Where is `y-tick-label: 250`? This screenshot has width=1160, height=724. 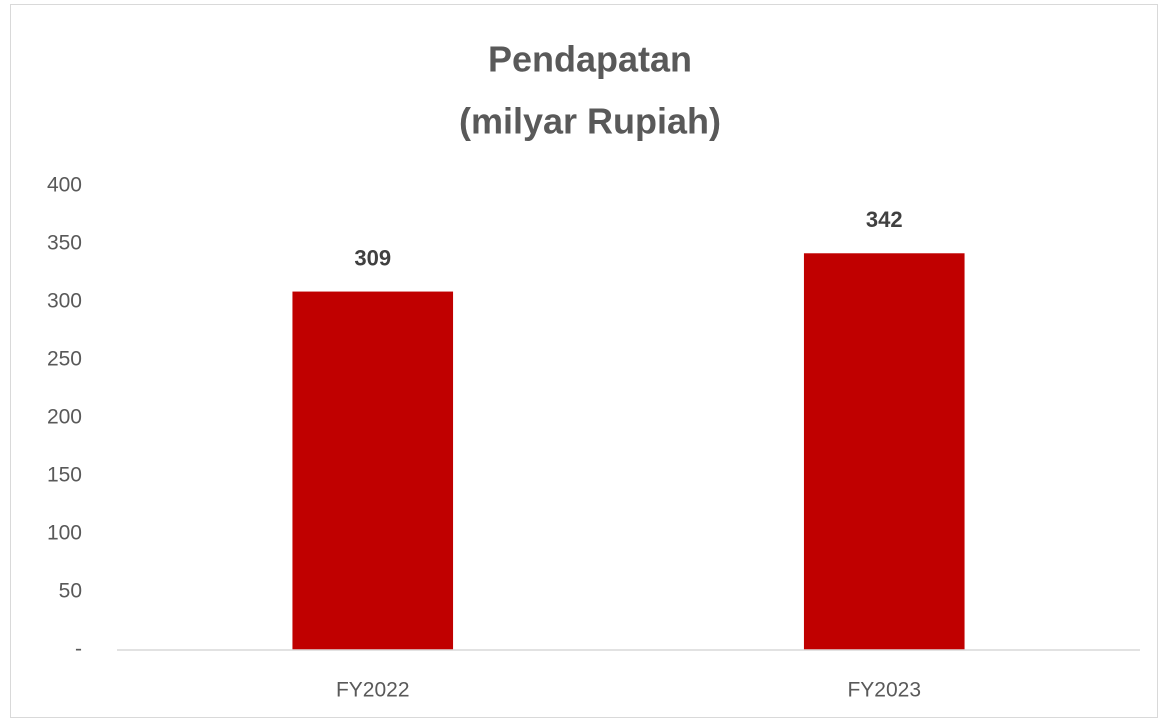 y-tick-label: 250 is located at coordinates (64, 359).